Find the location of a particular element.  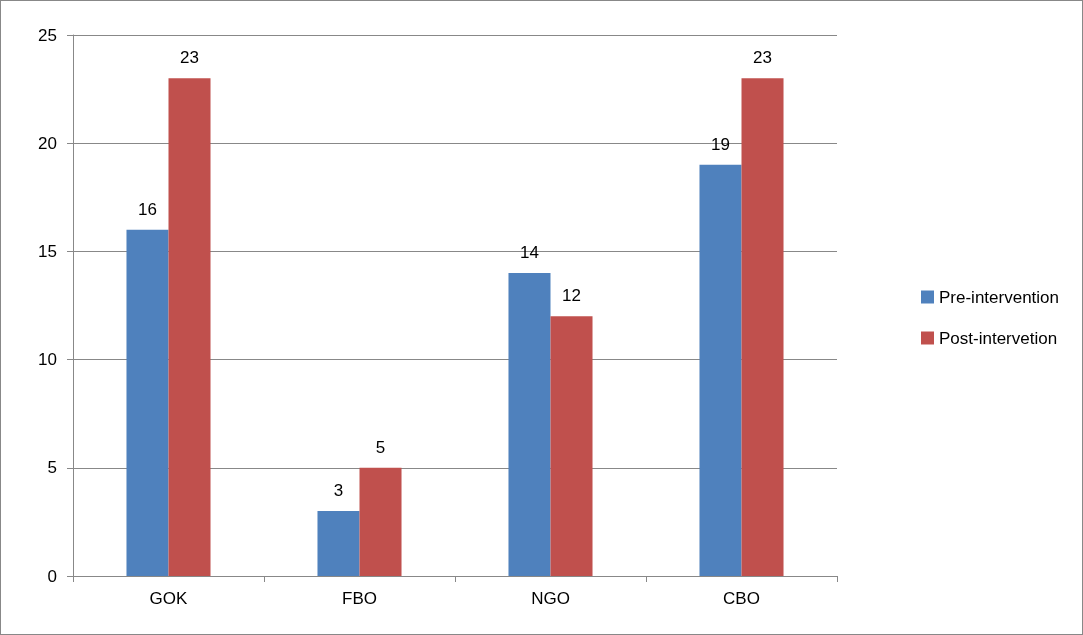

legend-label: Post-intervetion is located at coordinates (998, 338).